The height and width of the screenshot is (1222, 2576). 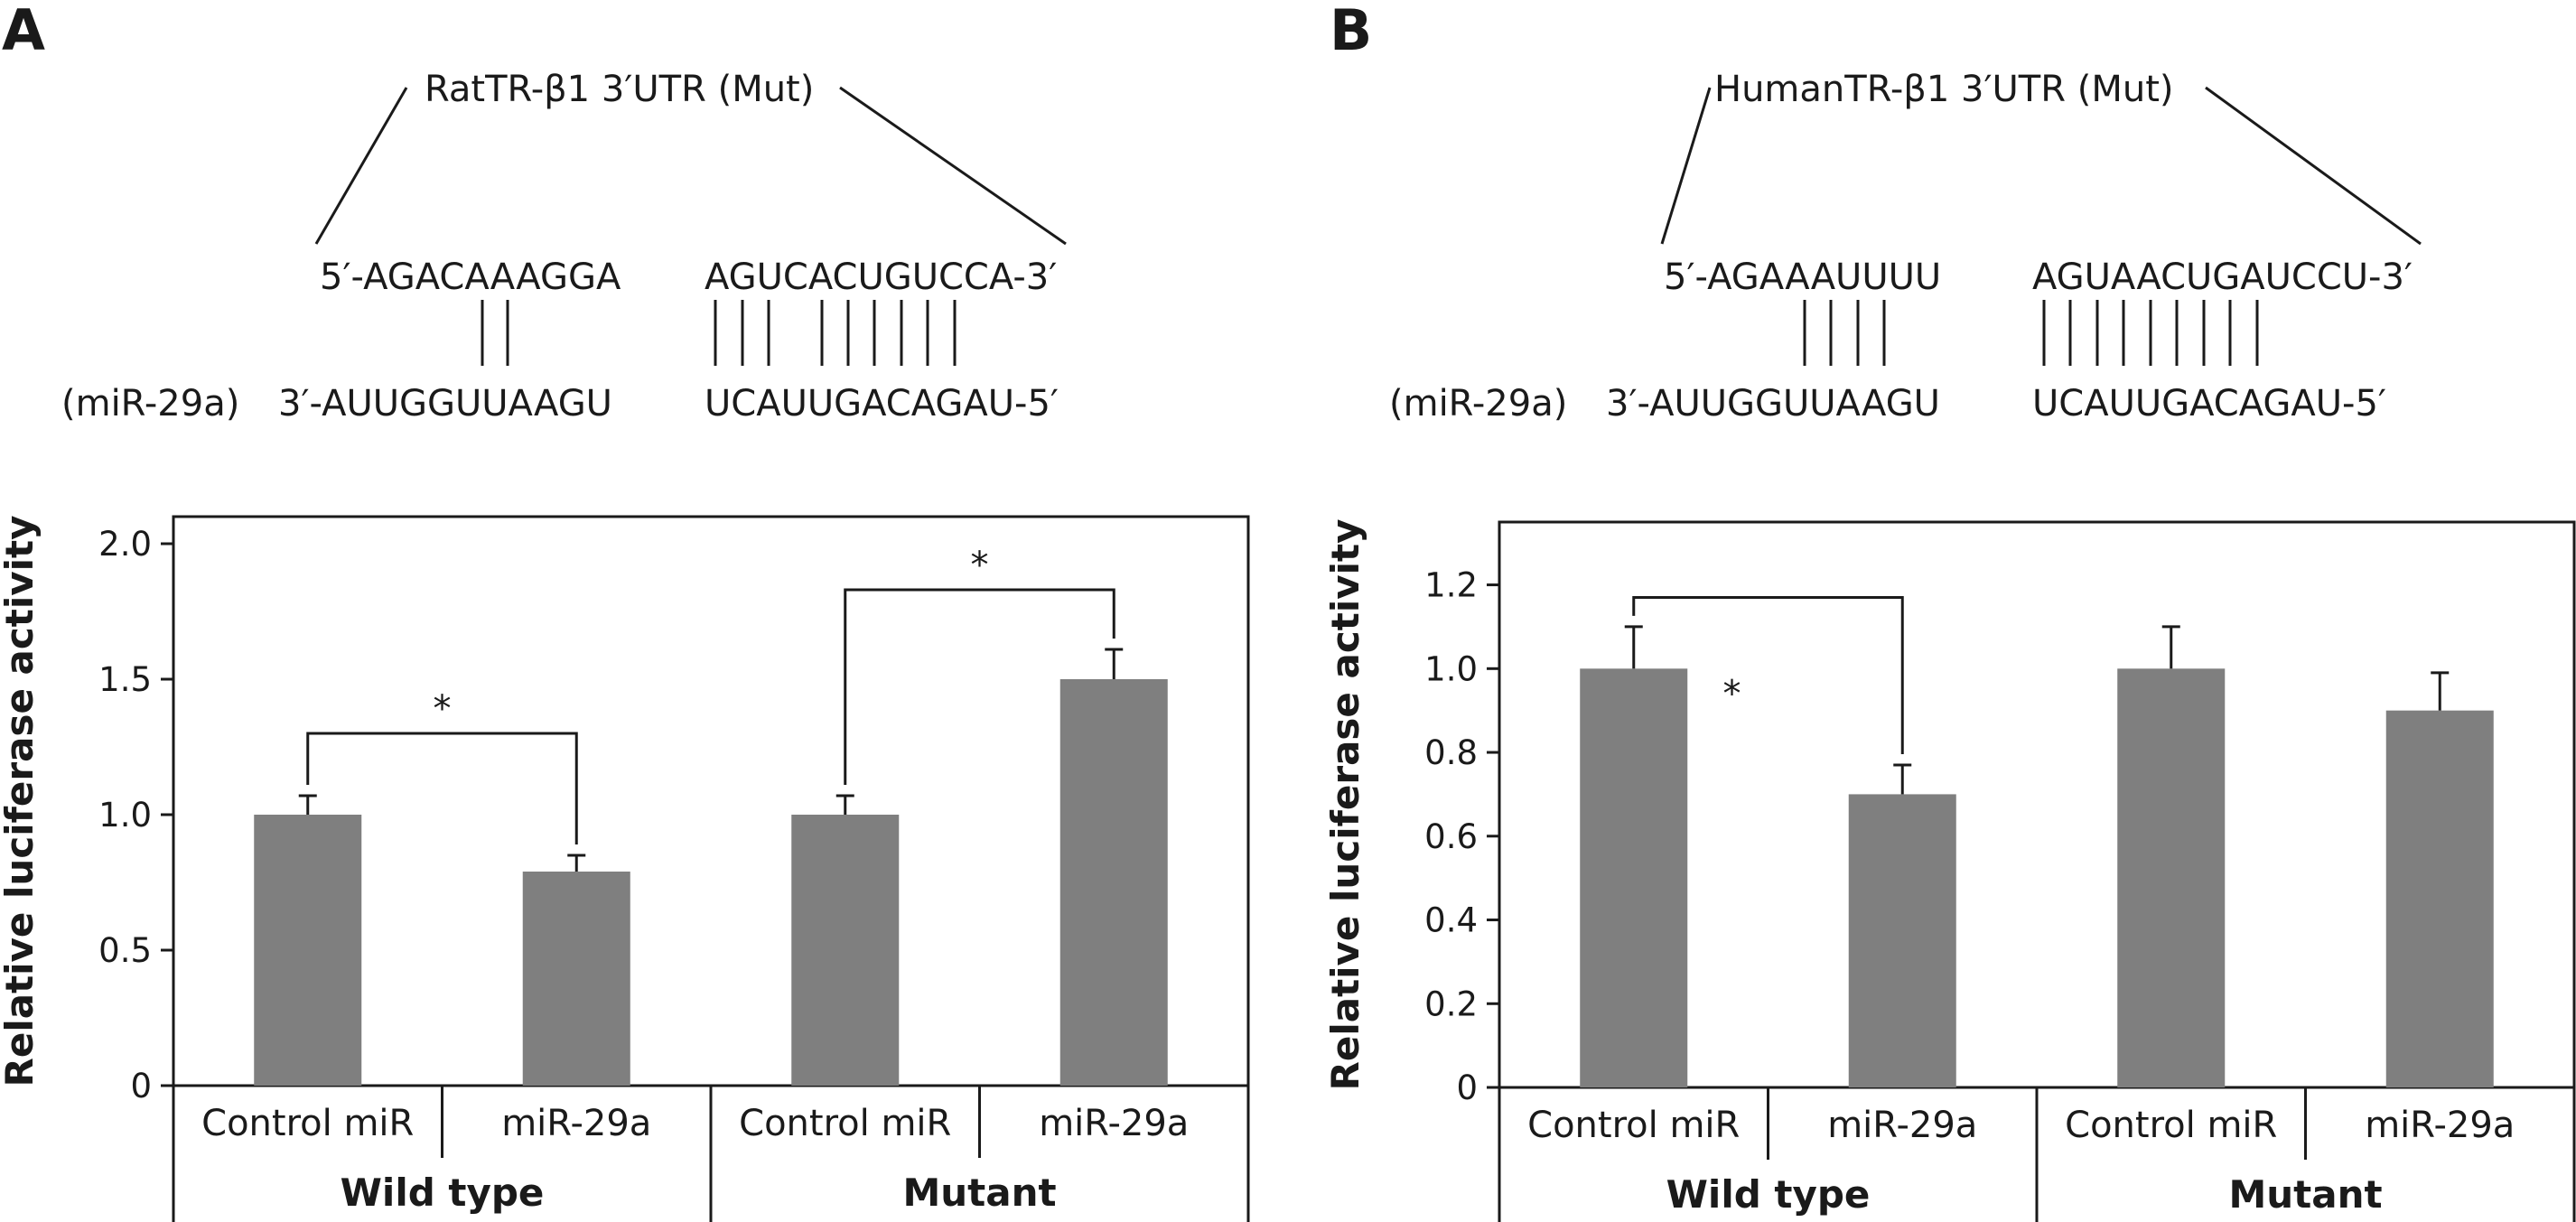 What do you see at coordinates (719, 333) in the screenshot?
I see `panel-a-pairing-lines` at bounding box center [719, 333].